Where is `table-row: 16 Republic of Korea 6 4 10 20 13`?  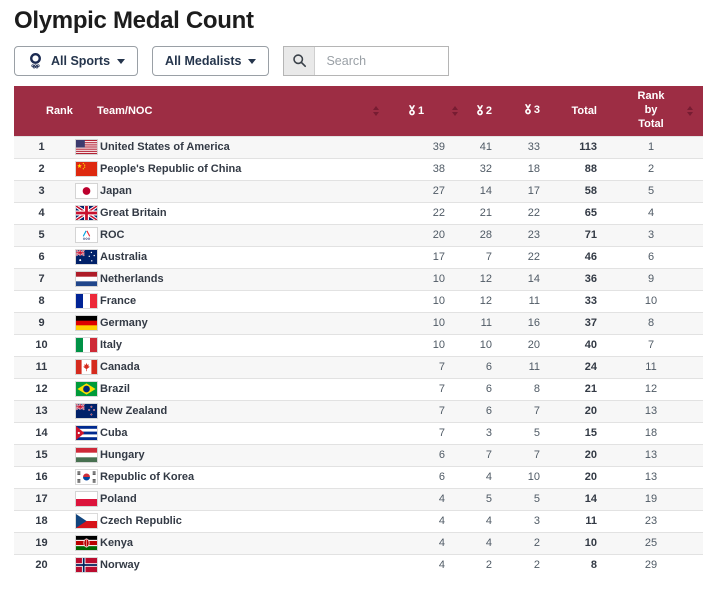
table-row: 16 Republic of Korea 6 4 10 20 13 is located at coordinates (358, 476).